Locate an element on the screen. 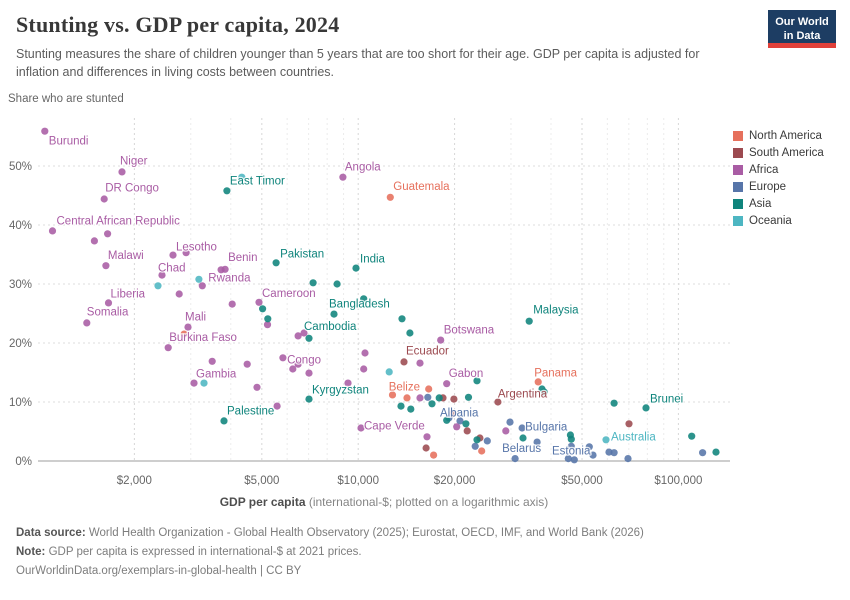 Image resolution: width=850 pixels, height=600 pixels. data-point-brunei is located at coordinates (646, 408).